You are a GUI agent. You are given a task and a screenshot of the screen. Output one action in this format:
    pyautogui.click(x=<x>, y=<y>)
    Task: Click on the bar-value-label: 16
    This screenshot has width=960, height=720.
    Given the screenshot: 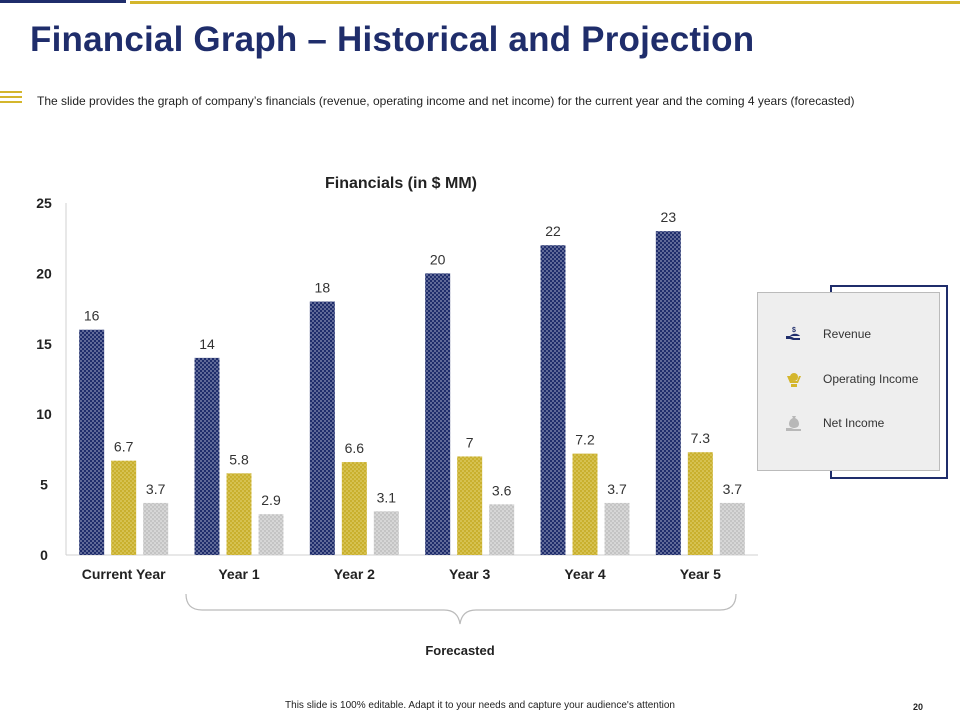 What is the action you would take?
    pyautogui.click(x=92, y=316)
    